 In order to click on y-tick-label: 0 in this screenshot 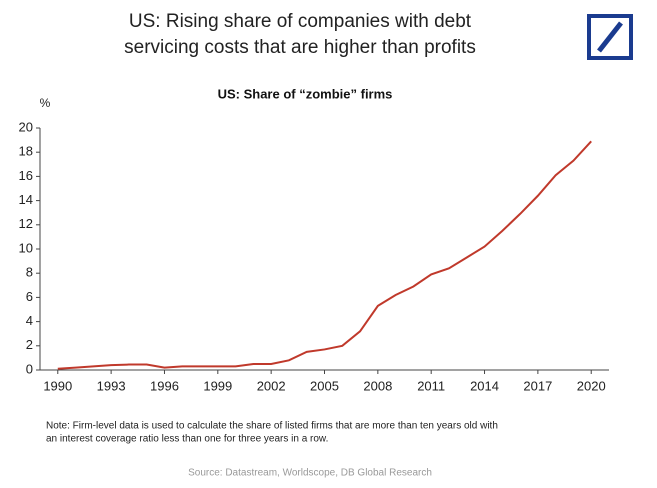, I will do `click(29, 368)`.